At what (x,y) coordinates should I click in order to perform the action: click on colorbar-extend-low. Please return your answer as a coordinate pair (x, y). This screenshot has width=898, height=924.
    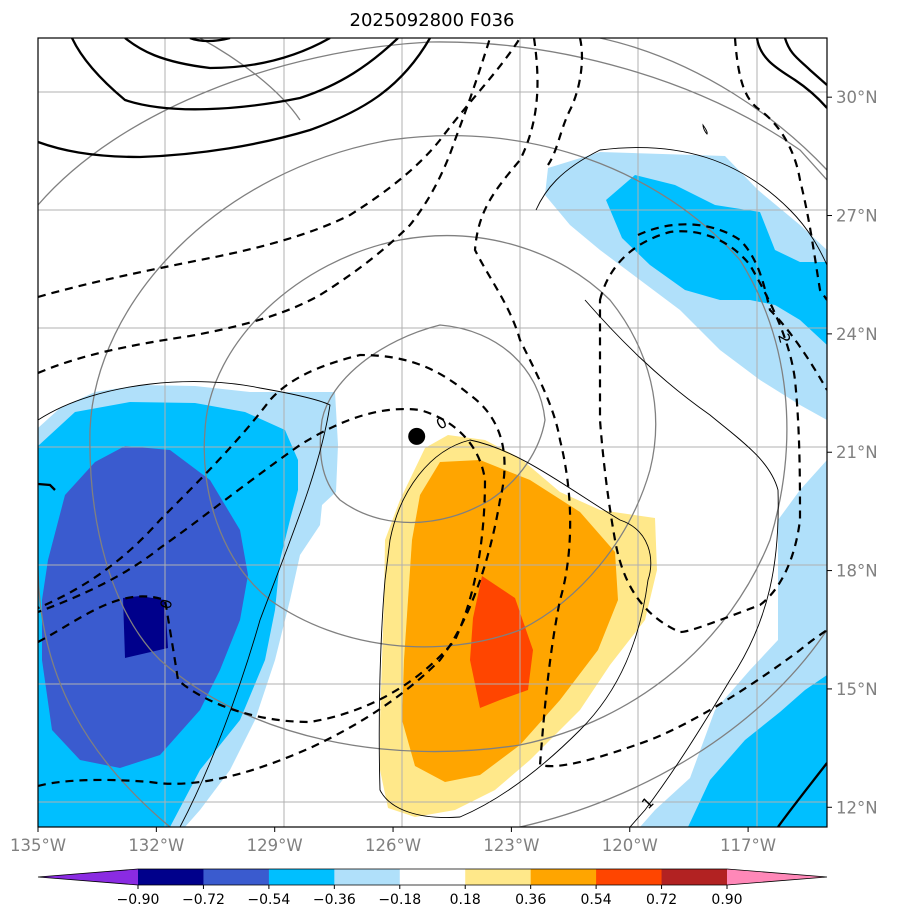
    Looking at the image, I should click on (88, 877).